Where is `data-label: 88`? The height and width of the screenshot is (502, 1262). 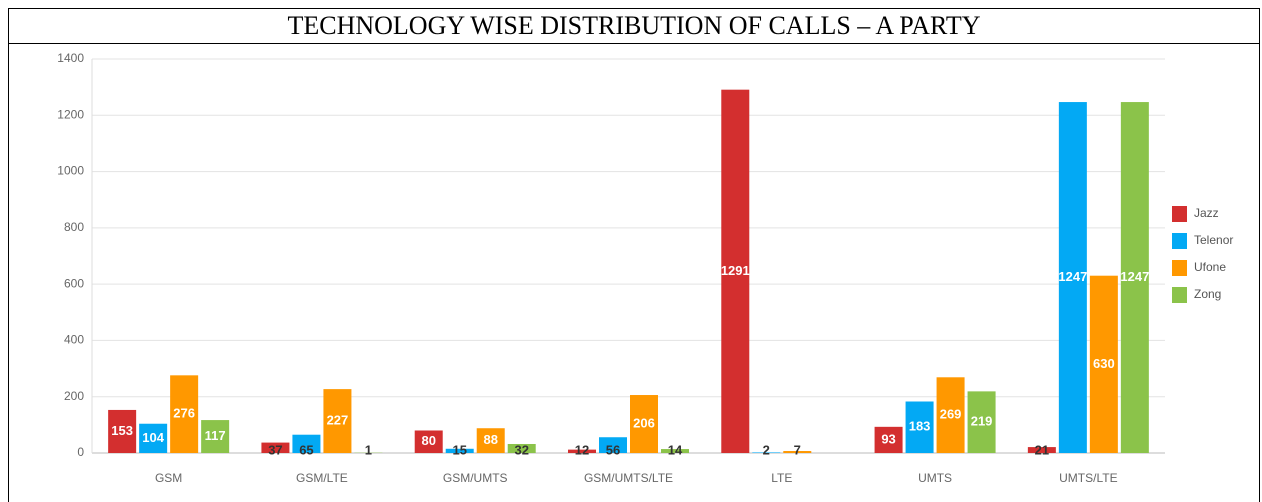
data-label: 88 is located at coordinates (490, 439).